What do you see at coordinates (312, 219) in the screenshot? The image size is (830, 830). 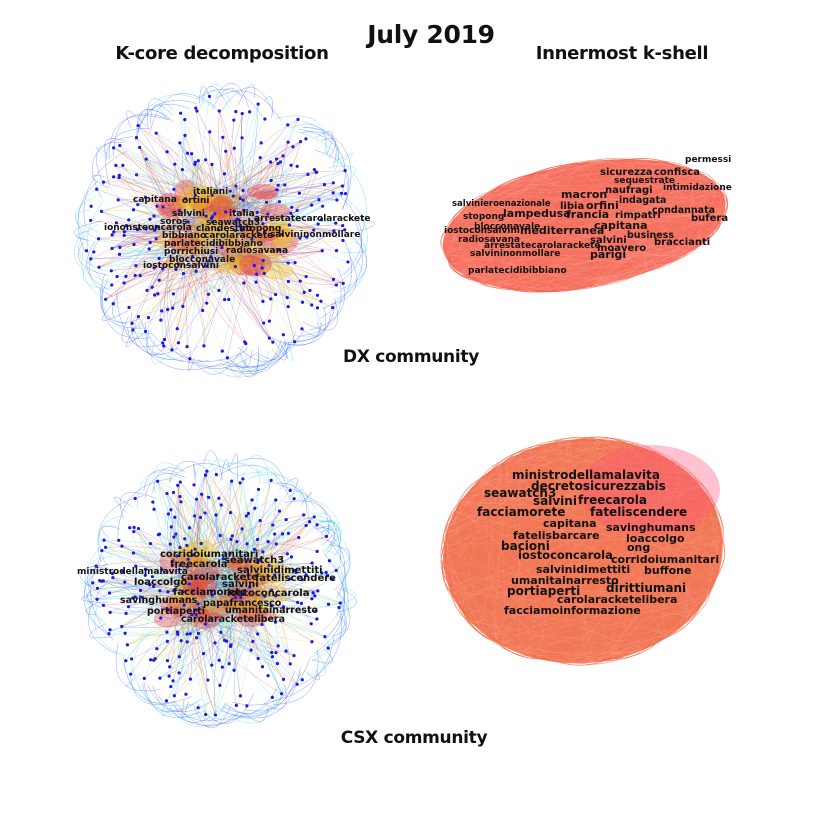 I see `dx-kcore-label: arrestatecarolarackete` at bounding box center [312, 219].